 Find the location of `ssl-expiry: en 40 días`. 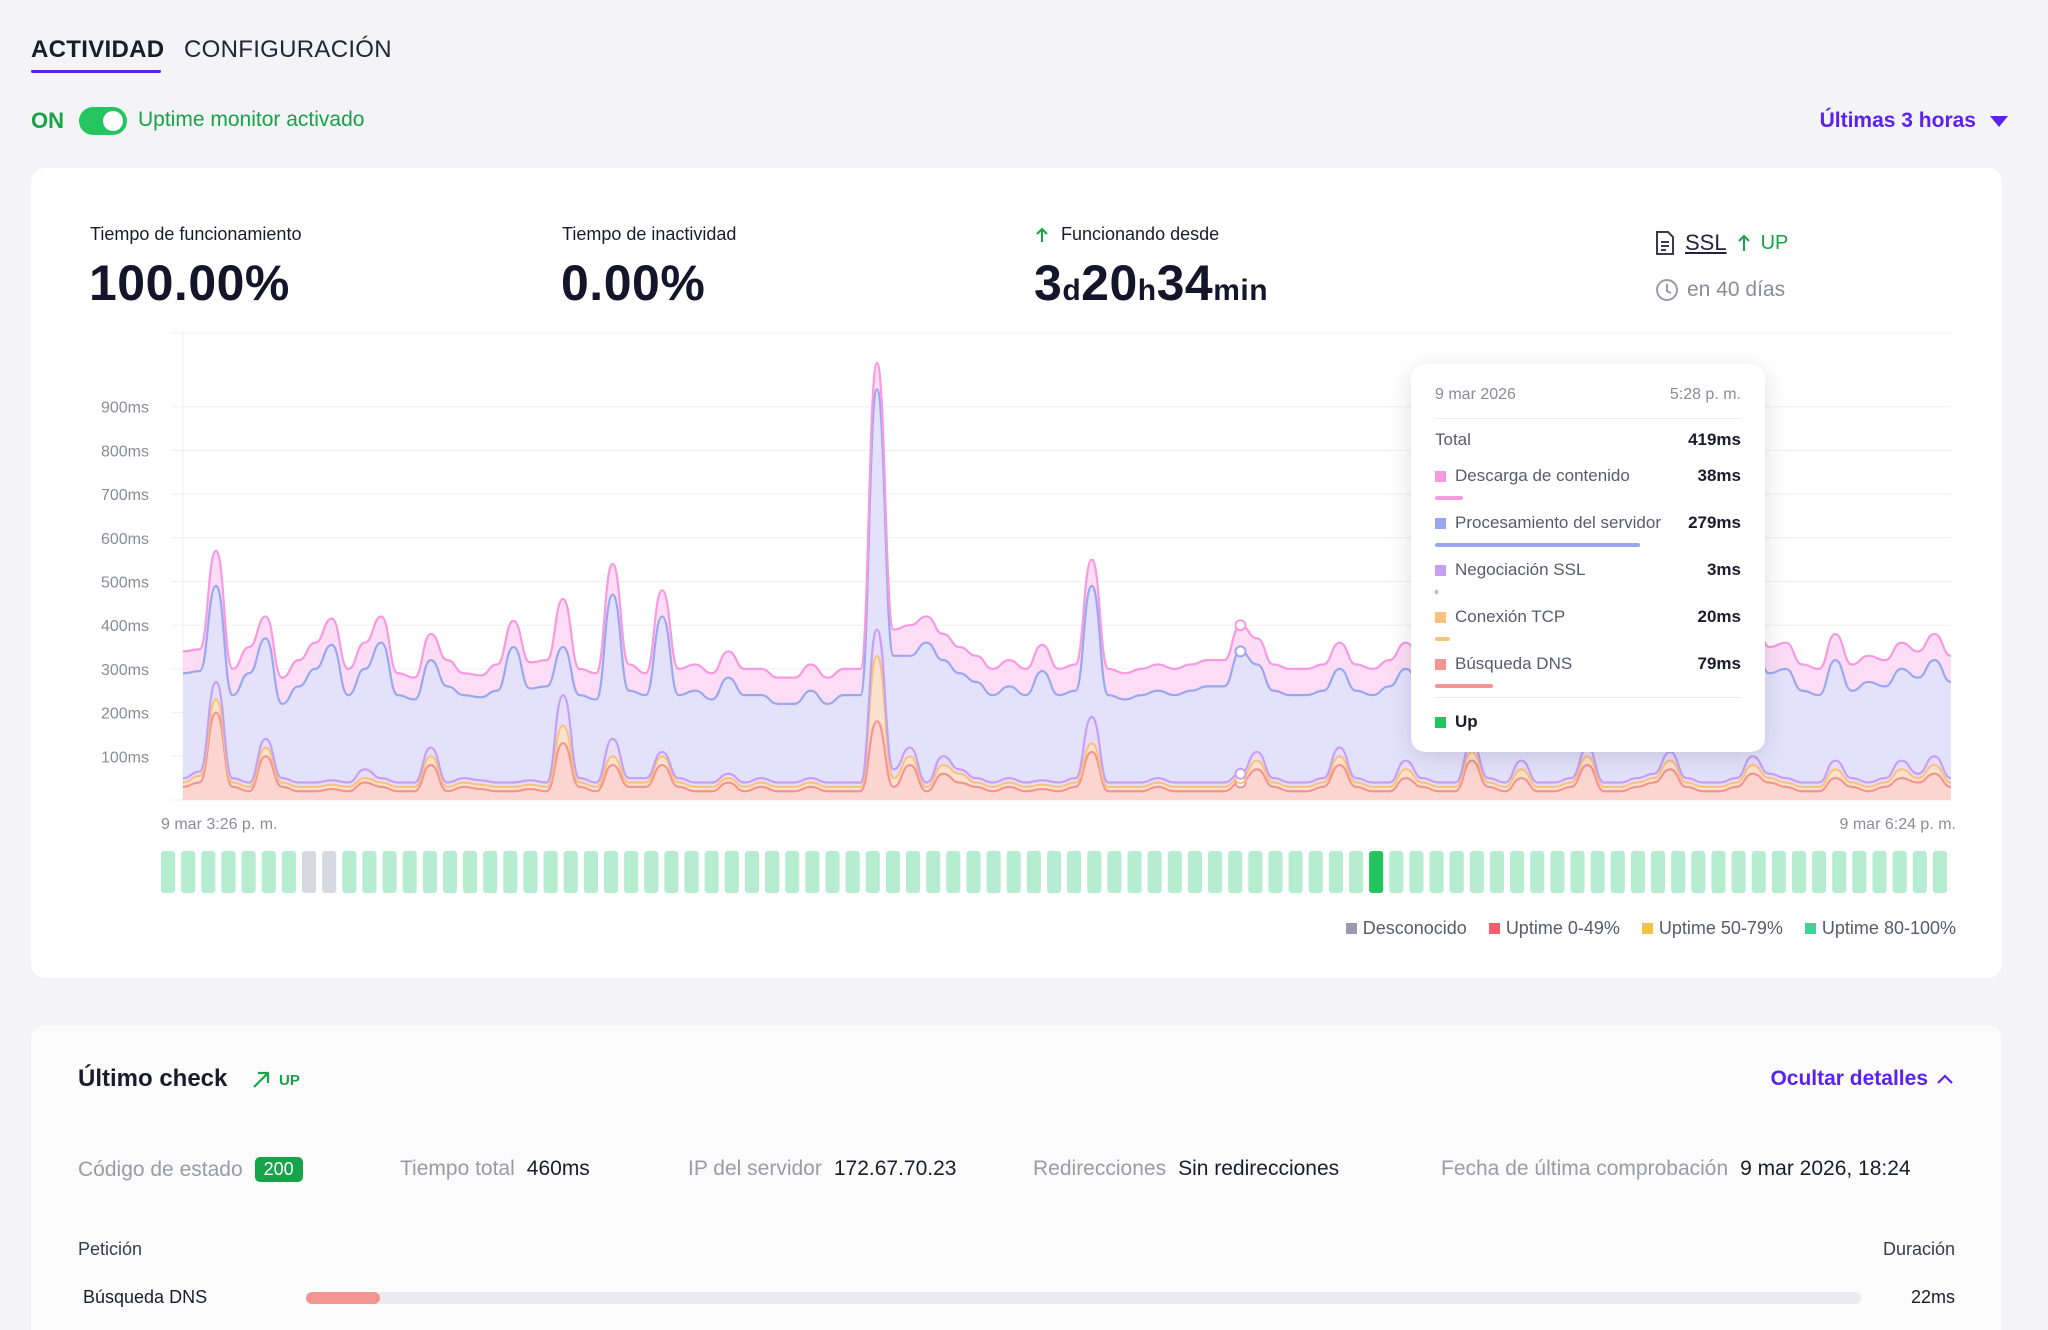

ssl-expiry: en 40 días is located at coordinates (1720, 290).